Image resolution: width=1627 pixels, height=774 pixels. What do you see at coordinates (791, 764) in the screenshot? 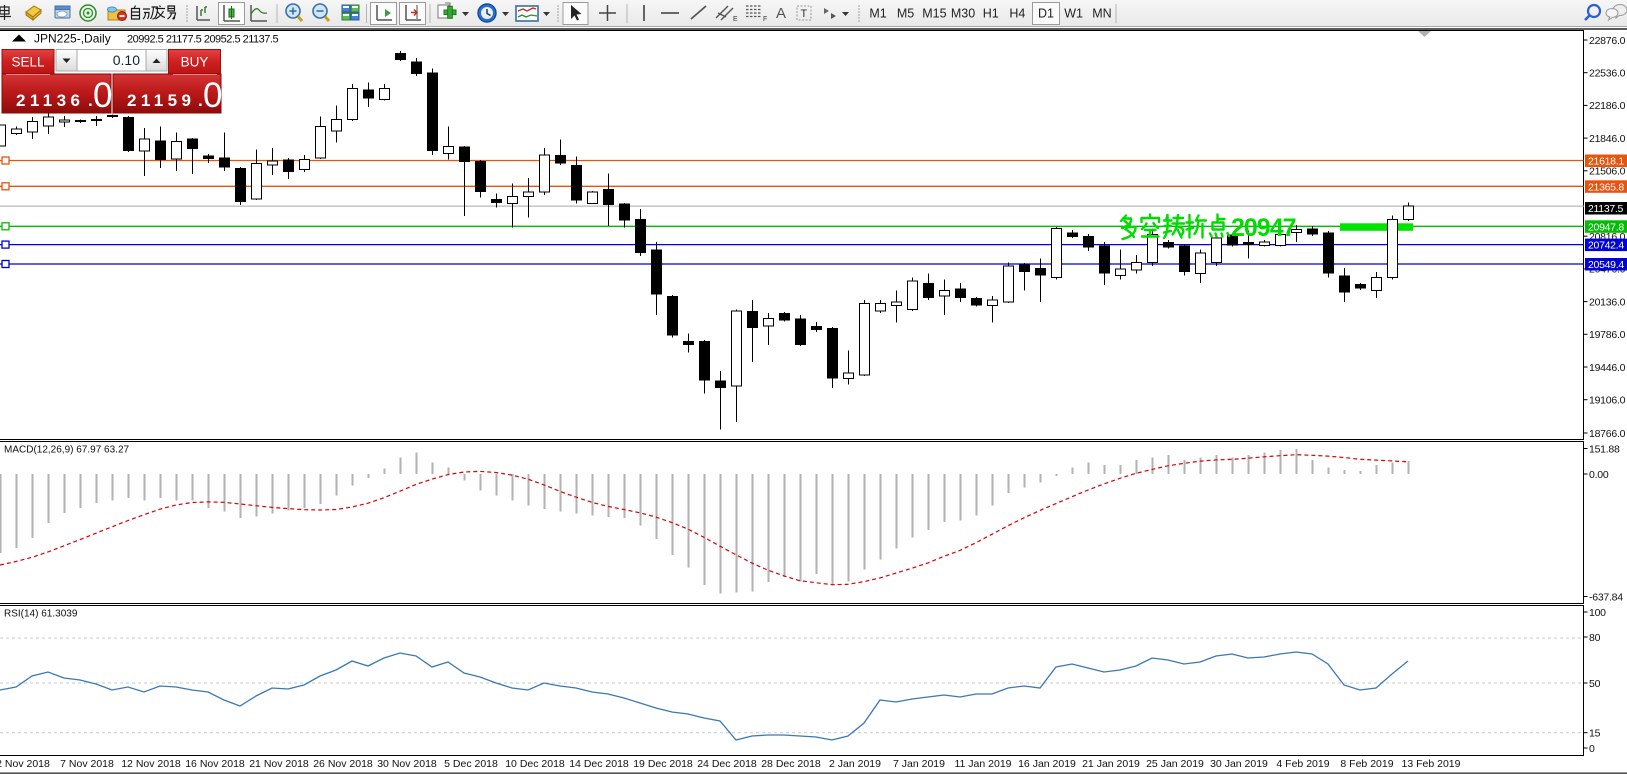
I see `svg-text: 28 Dec 2018` at bounding box center [791, 764].